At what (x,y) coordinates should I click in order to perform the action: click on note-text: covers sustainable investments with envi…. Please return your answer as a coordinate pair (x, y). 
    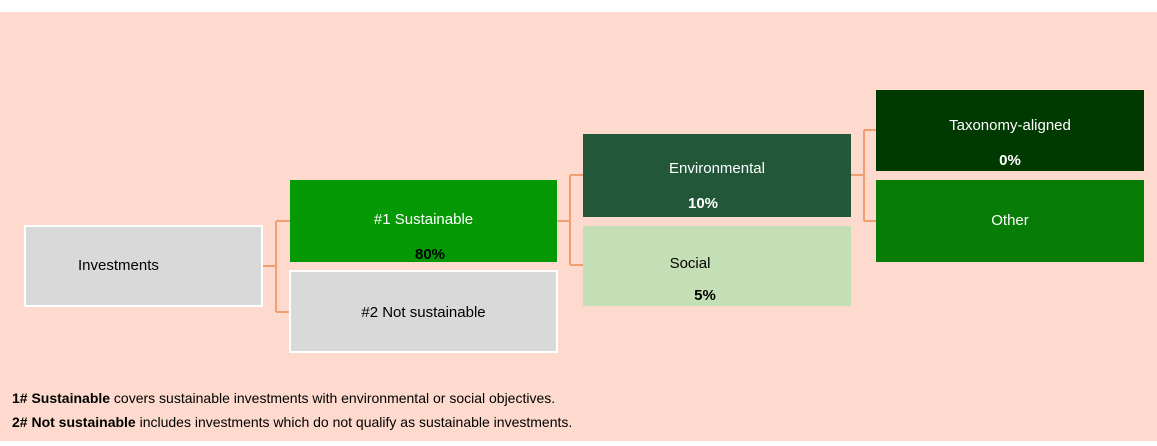
    Looking at the image, I should click on (332, 398).